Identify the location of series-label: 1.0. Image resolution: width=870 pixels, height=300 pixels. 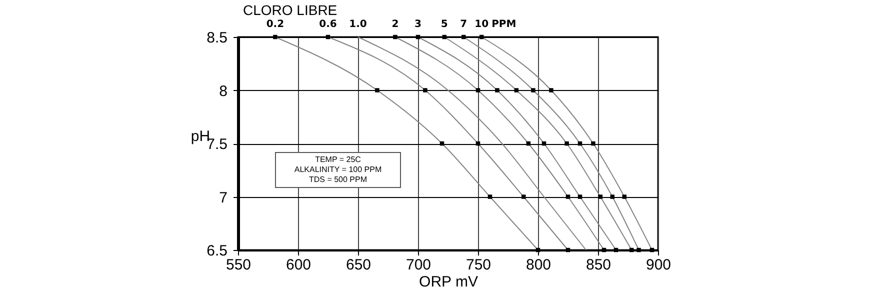
(358, 24).